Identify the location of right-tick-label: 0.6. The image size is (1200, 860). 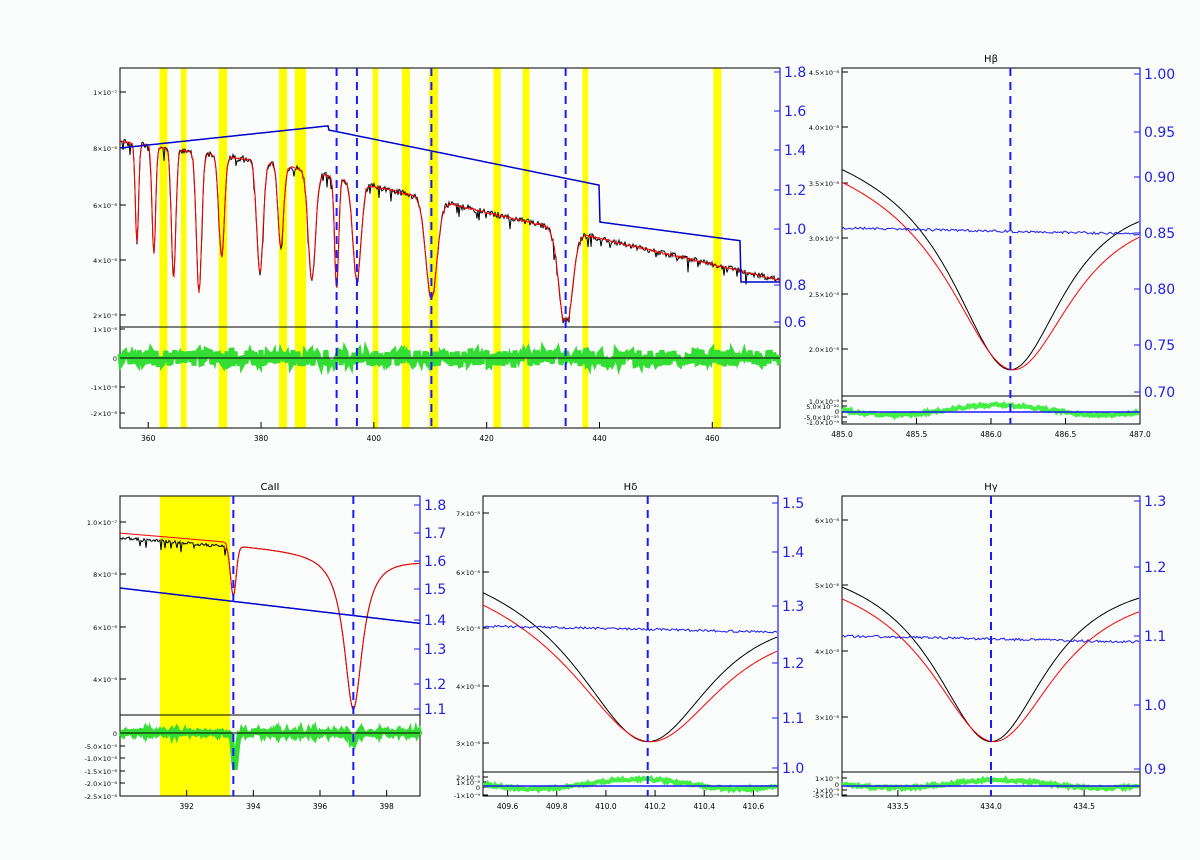
(795, 323).